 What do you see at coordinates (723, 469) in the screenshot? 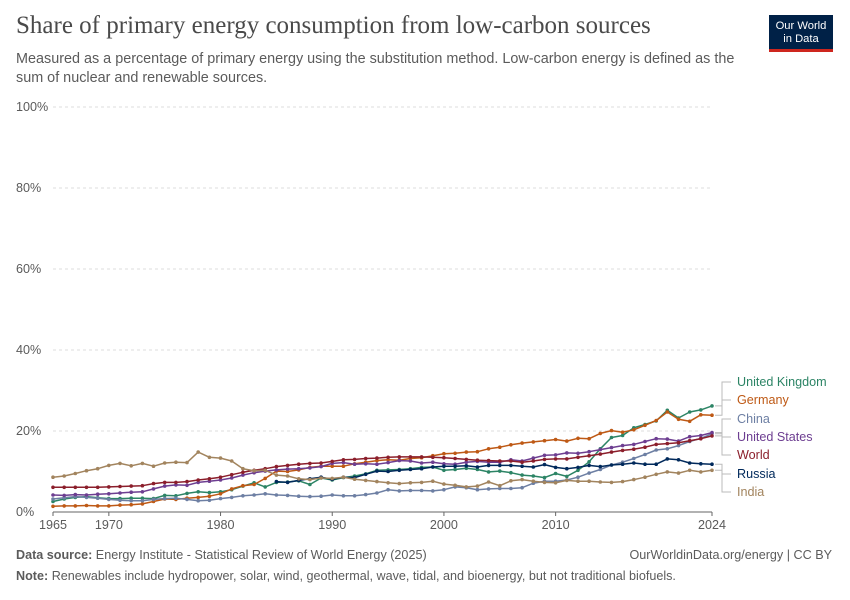
I see `label-connector-russia` at bounding box center [723, 469].